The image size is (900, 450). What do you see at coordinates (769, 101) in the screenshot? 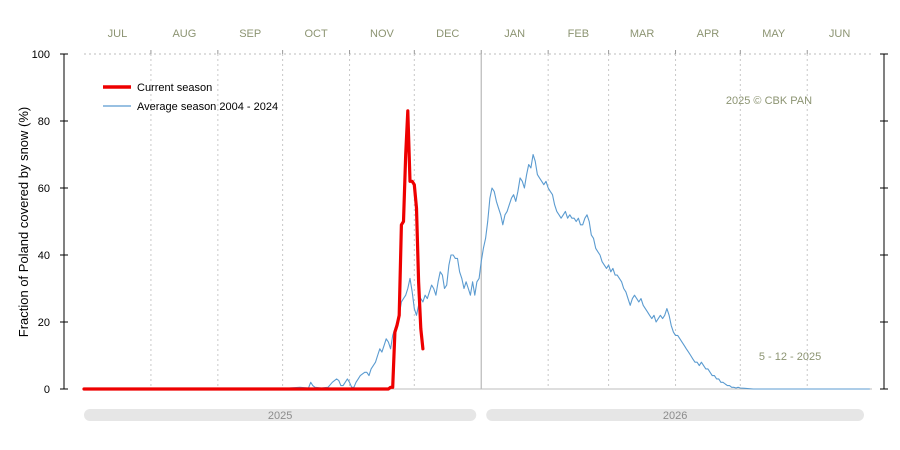
I see `copyright-note: 2025 © CBK PAN` at bounding box center [769, 101].